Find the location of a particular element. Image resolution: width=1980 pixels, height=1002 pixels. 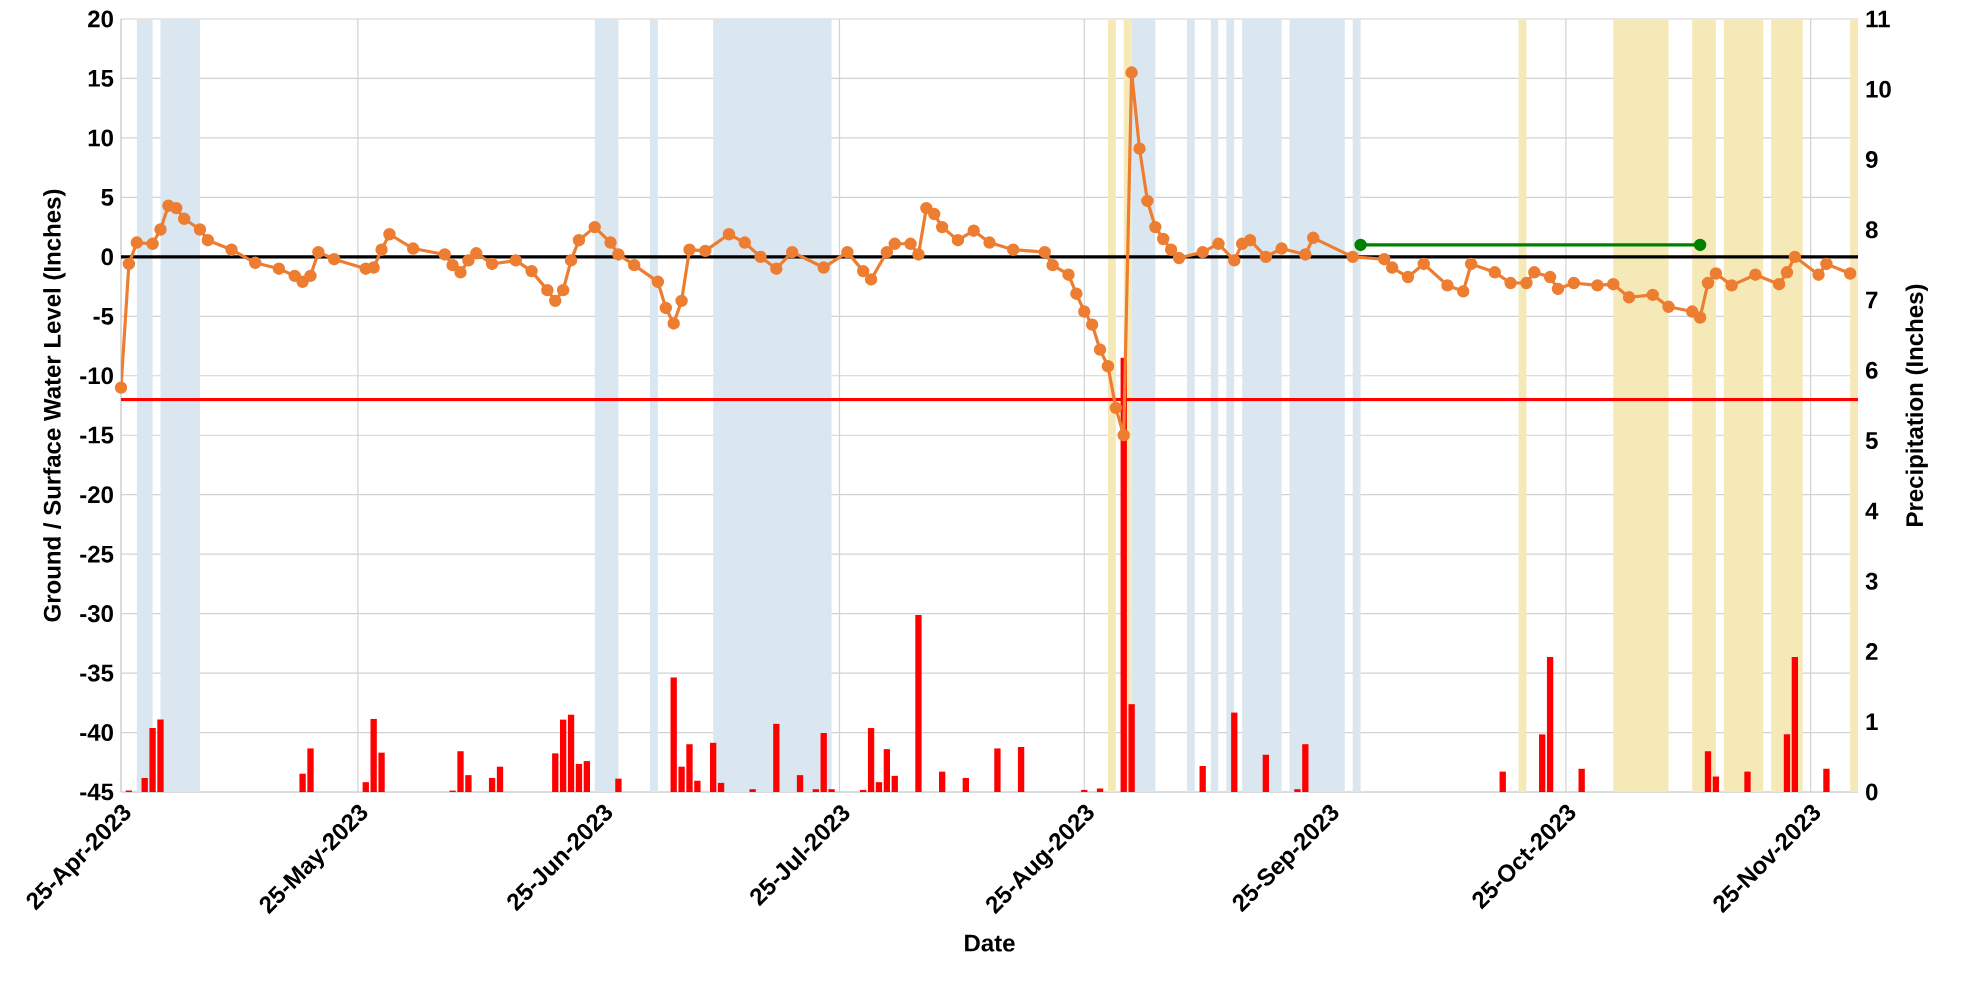

y-tick-label: 5 is located at coordinates (107, 197).